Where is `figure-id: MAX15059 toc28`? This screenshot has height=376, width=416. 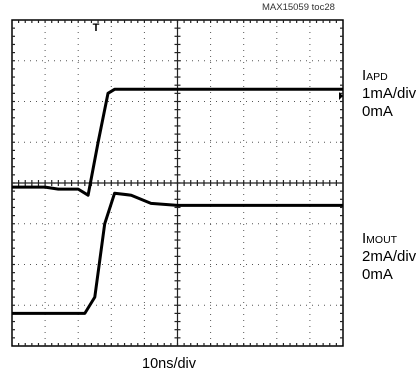
figure-id: MAX15059 toc28 is located at coordinates (298, 7).